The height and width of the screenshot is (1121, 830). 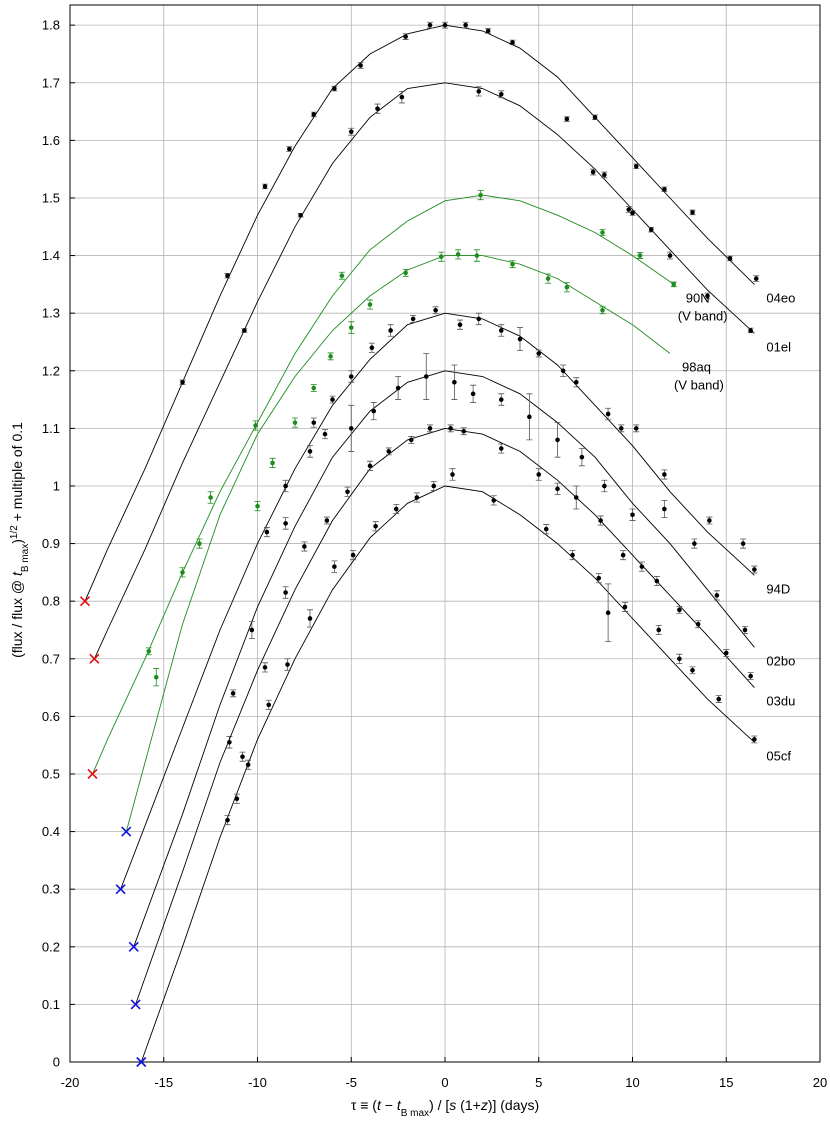 I want to click on x-tick-label: 5, so click(x=538, y=1082).